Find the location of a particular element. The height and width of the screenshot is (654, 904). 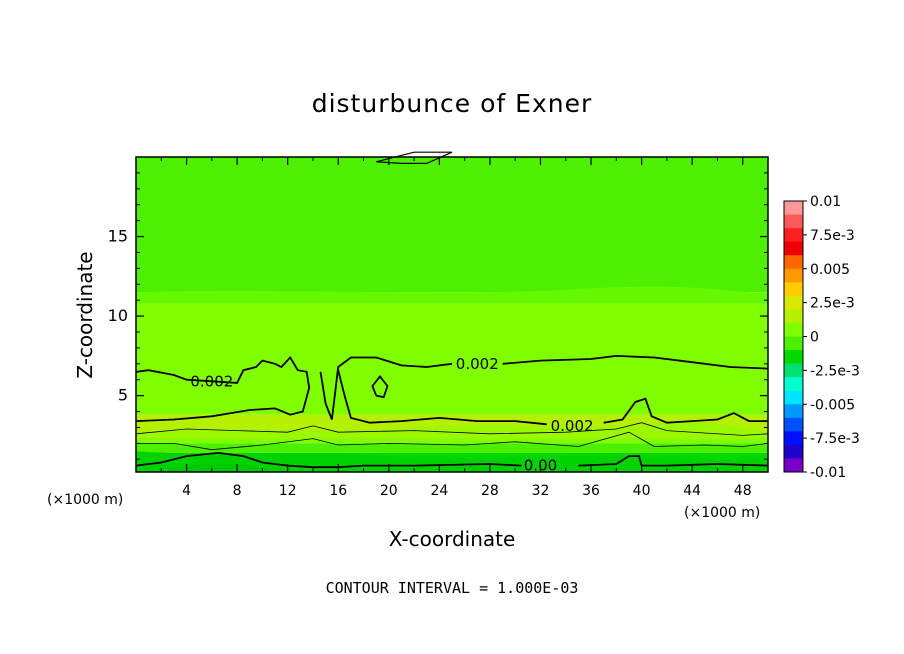

x-tick-label: 28 is located at coordinates (490, 491).